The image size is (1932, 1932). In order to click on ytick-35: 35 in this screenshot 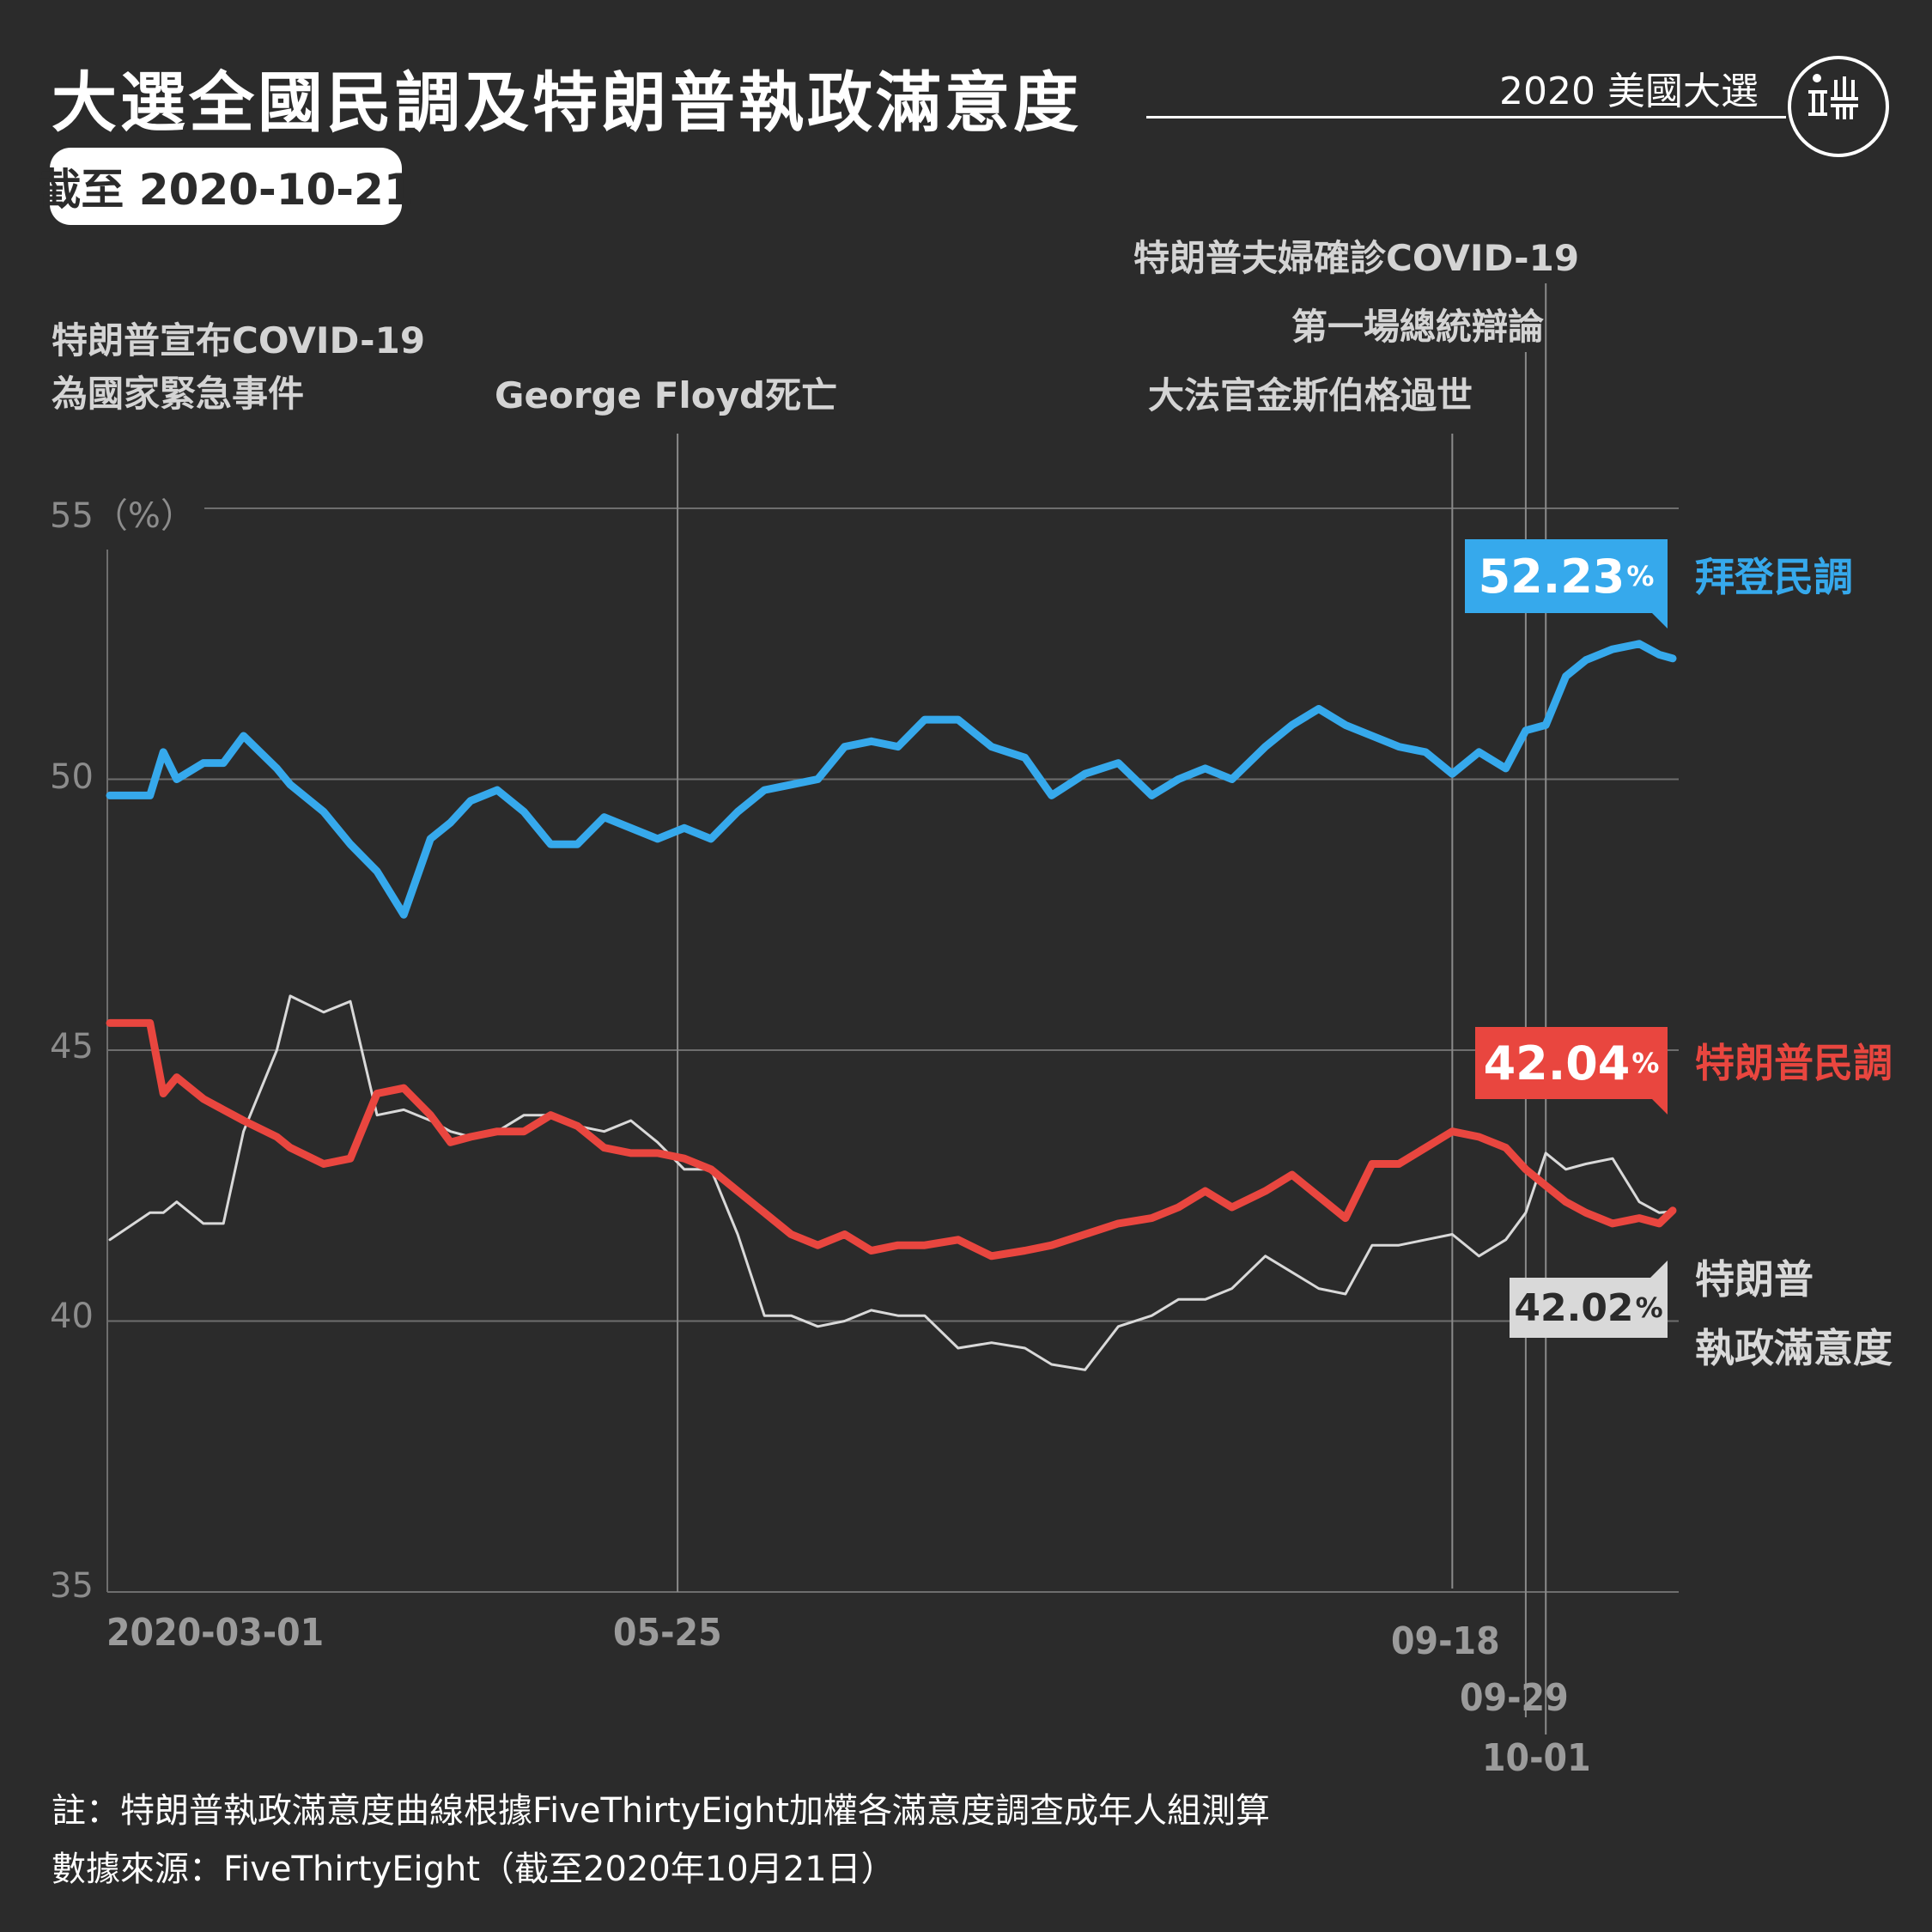, I will do `click(72, 1586)`.